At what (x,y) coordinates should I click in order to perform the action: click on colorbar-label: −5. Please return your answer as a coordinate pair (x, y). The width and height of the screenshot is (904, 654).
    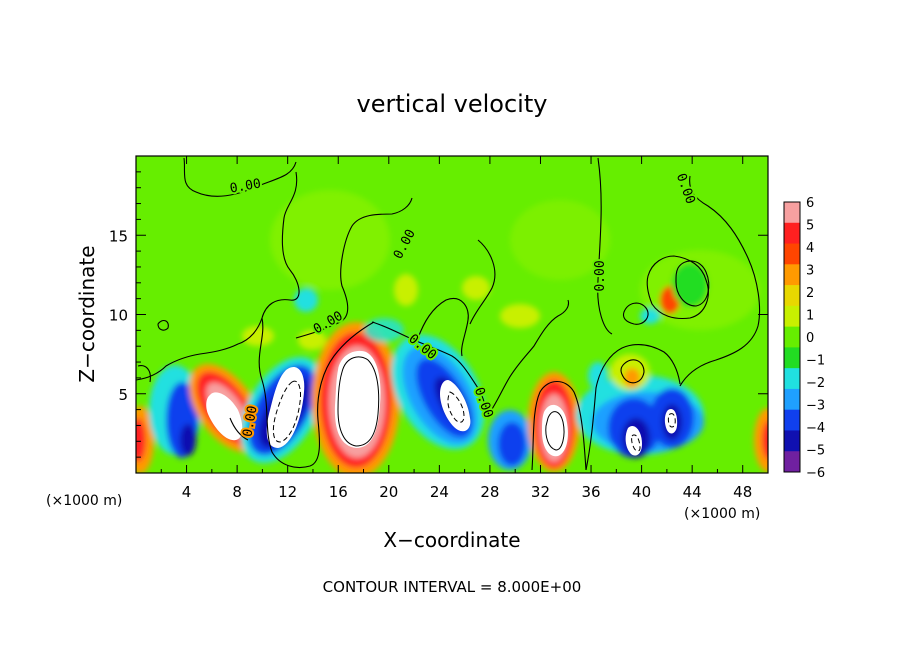
    Looking at the image, I should click on (815, 451).